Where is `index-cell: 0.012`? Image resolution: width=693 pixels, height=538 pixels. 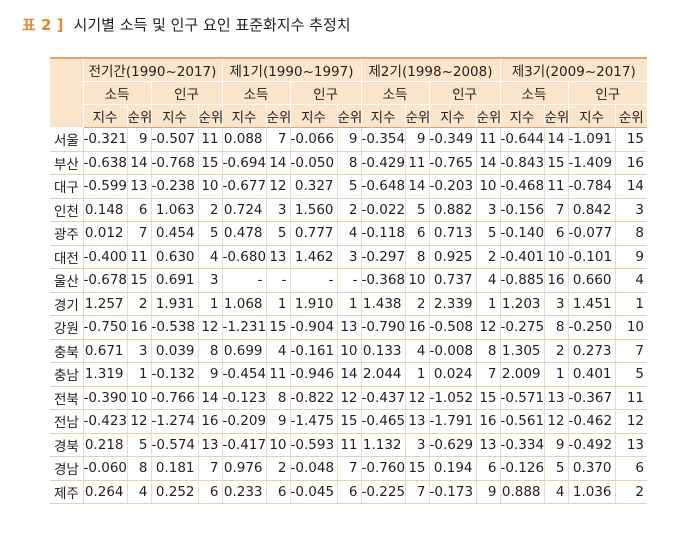 index-cell: 0.012 is located at coordinates (104, 233).